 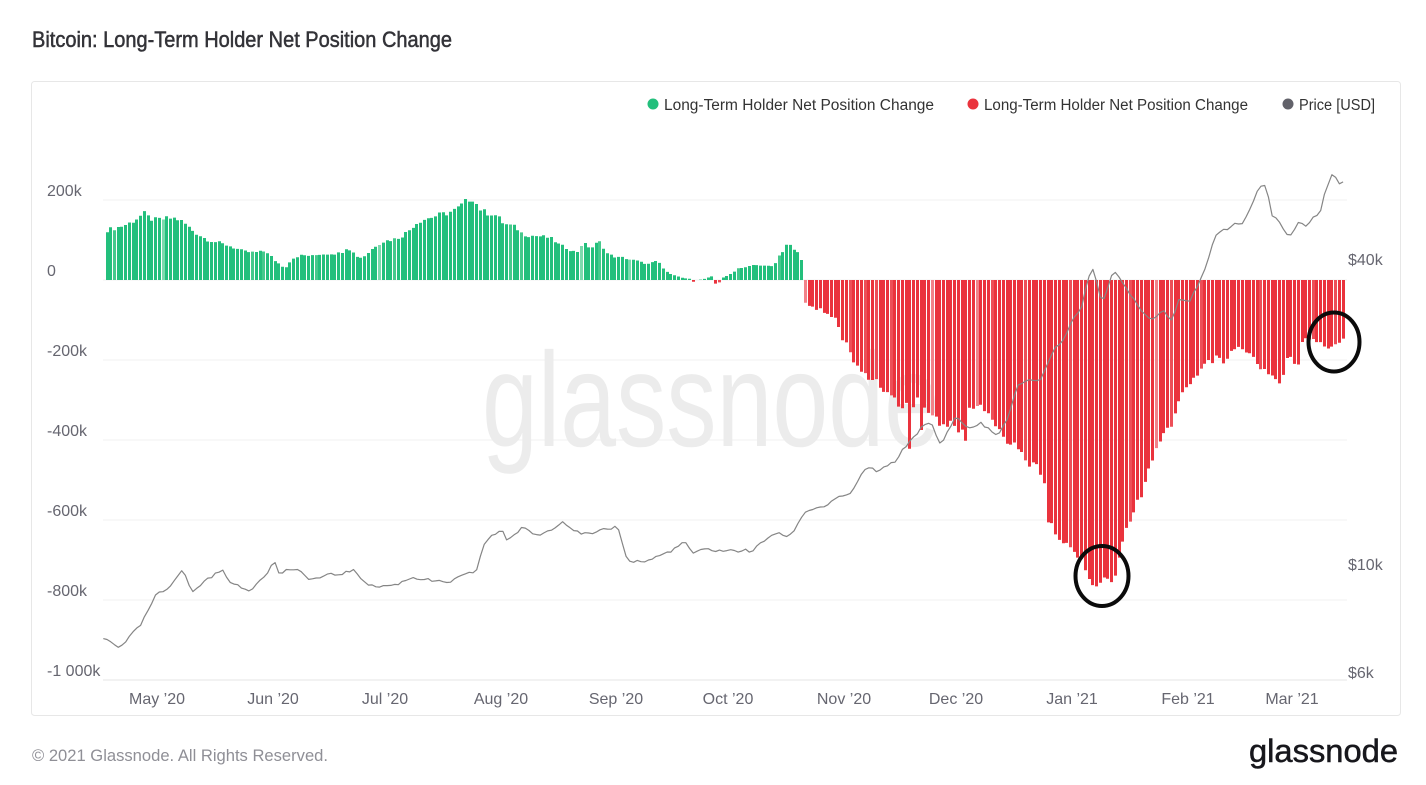 What do you see at coordinates (1337, 105) in the screenshot?
I see `svg-text: Price [USD]` at bounding box center [1337, 105].